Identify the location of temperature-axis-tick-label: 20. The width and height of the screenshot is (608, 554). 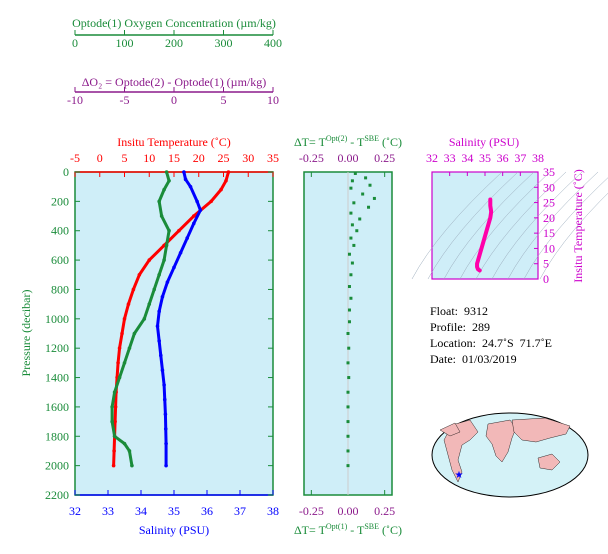
(199, 158).